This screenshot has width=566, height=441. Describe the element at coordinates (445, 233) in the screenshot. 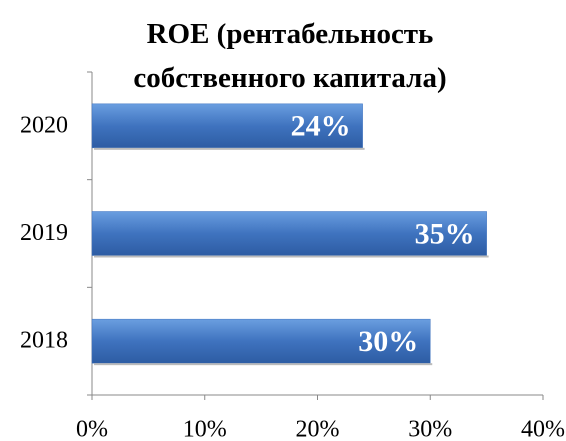

I see `value-label: 35%` at that location.